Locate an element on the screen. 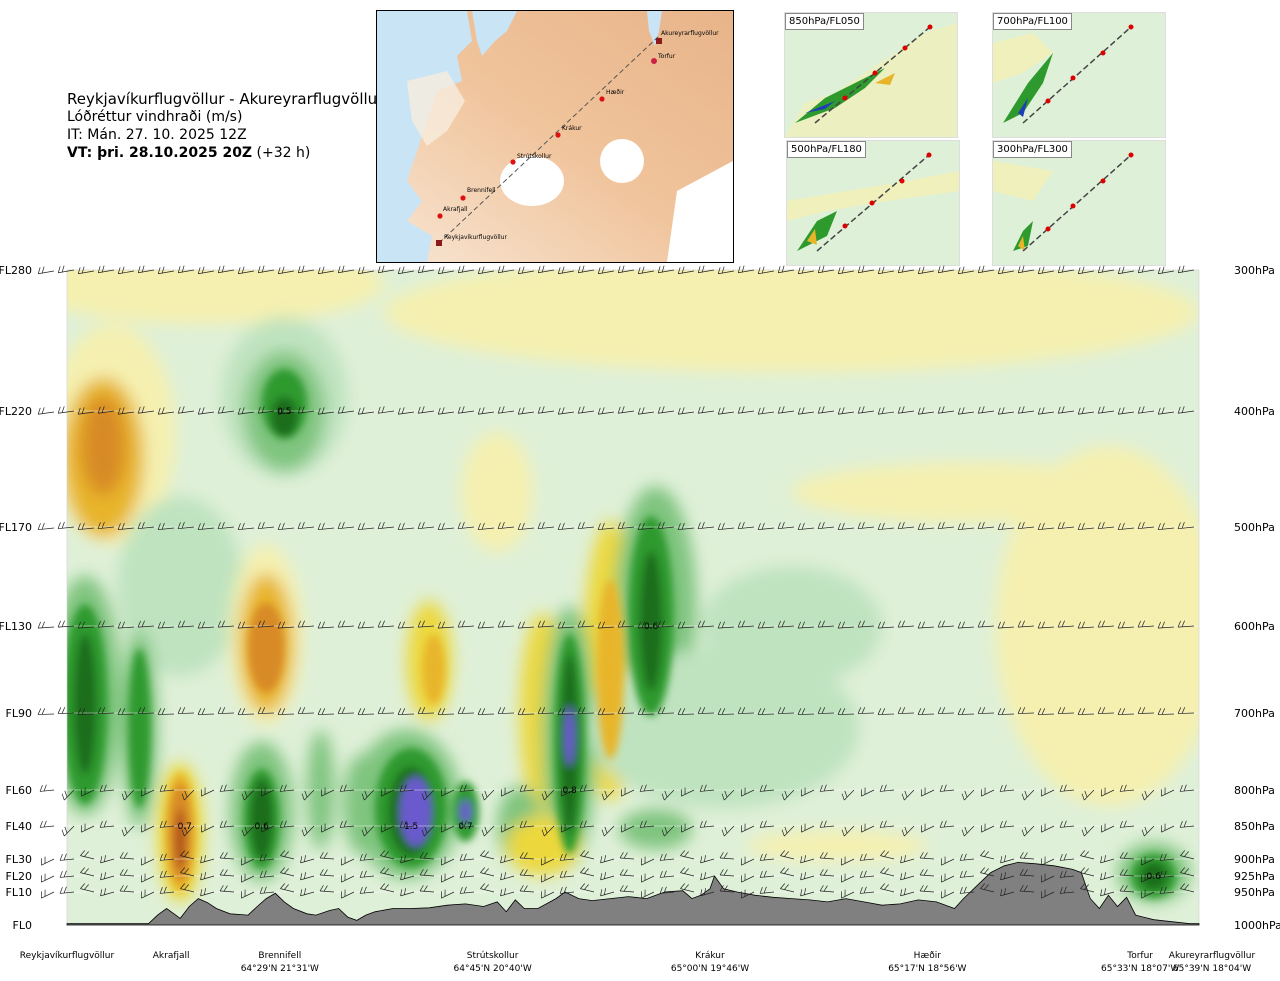 The image size is (1280, 981). fjord-eyjafjordur is located at coordinates (654, 28).